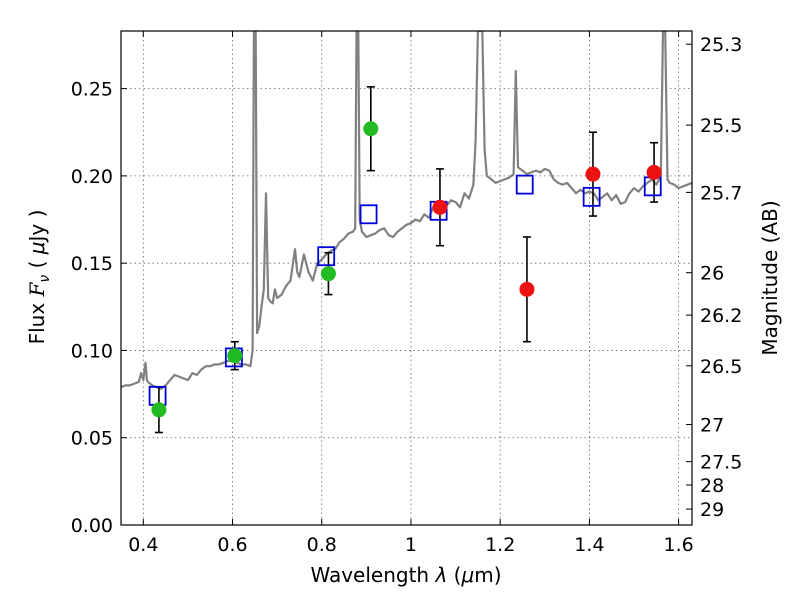  I want to click on y-axis-label-mu: μ, so click(37, 248).